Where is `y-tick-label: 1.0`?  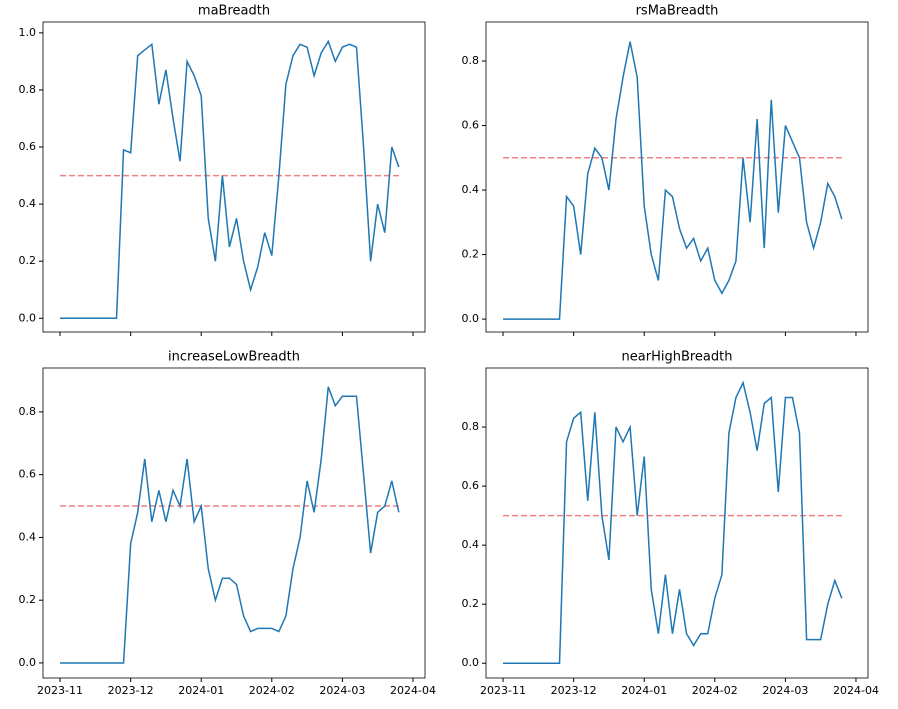 y-tick-label: 1.0 is located at coordinates (28, 32).